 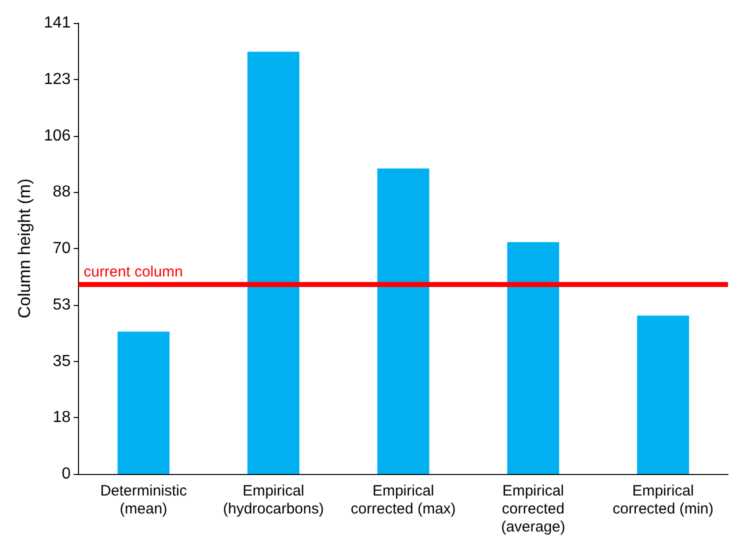 What do you see at coordinates (66, 474) in the screenshot?
I see `y-tick-label: 0` at bounding box center [66, 474].